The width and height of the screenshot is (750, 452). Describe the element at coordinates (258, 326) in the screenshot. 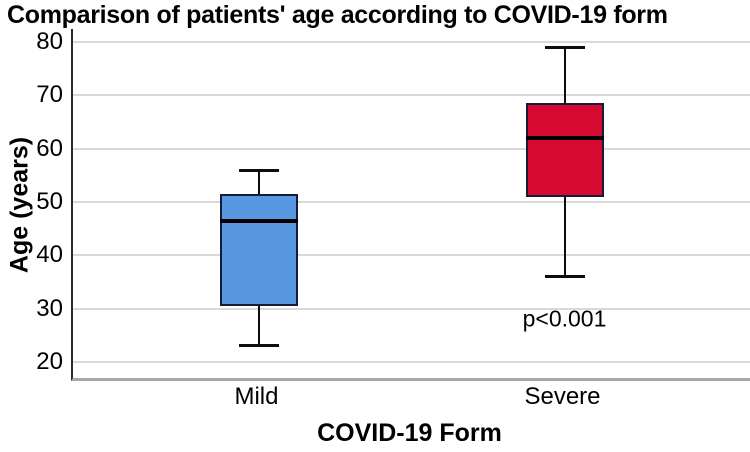

I see `whisker-lower-mild` at that location.